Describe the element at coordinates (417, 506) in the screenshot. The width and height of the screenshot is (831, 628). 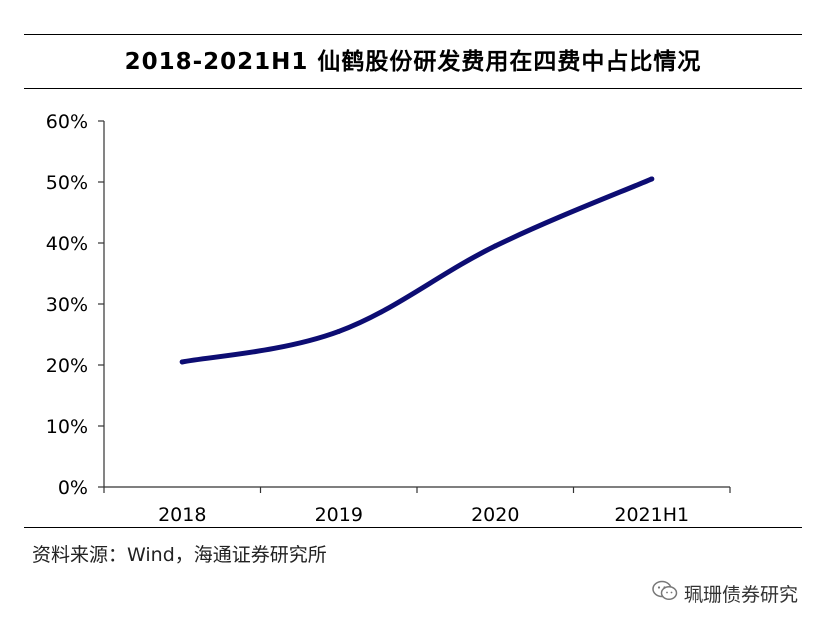
I see `x-axis: 2018 2019 2020 2021H1` at that location.